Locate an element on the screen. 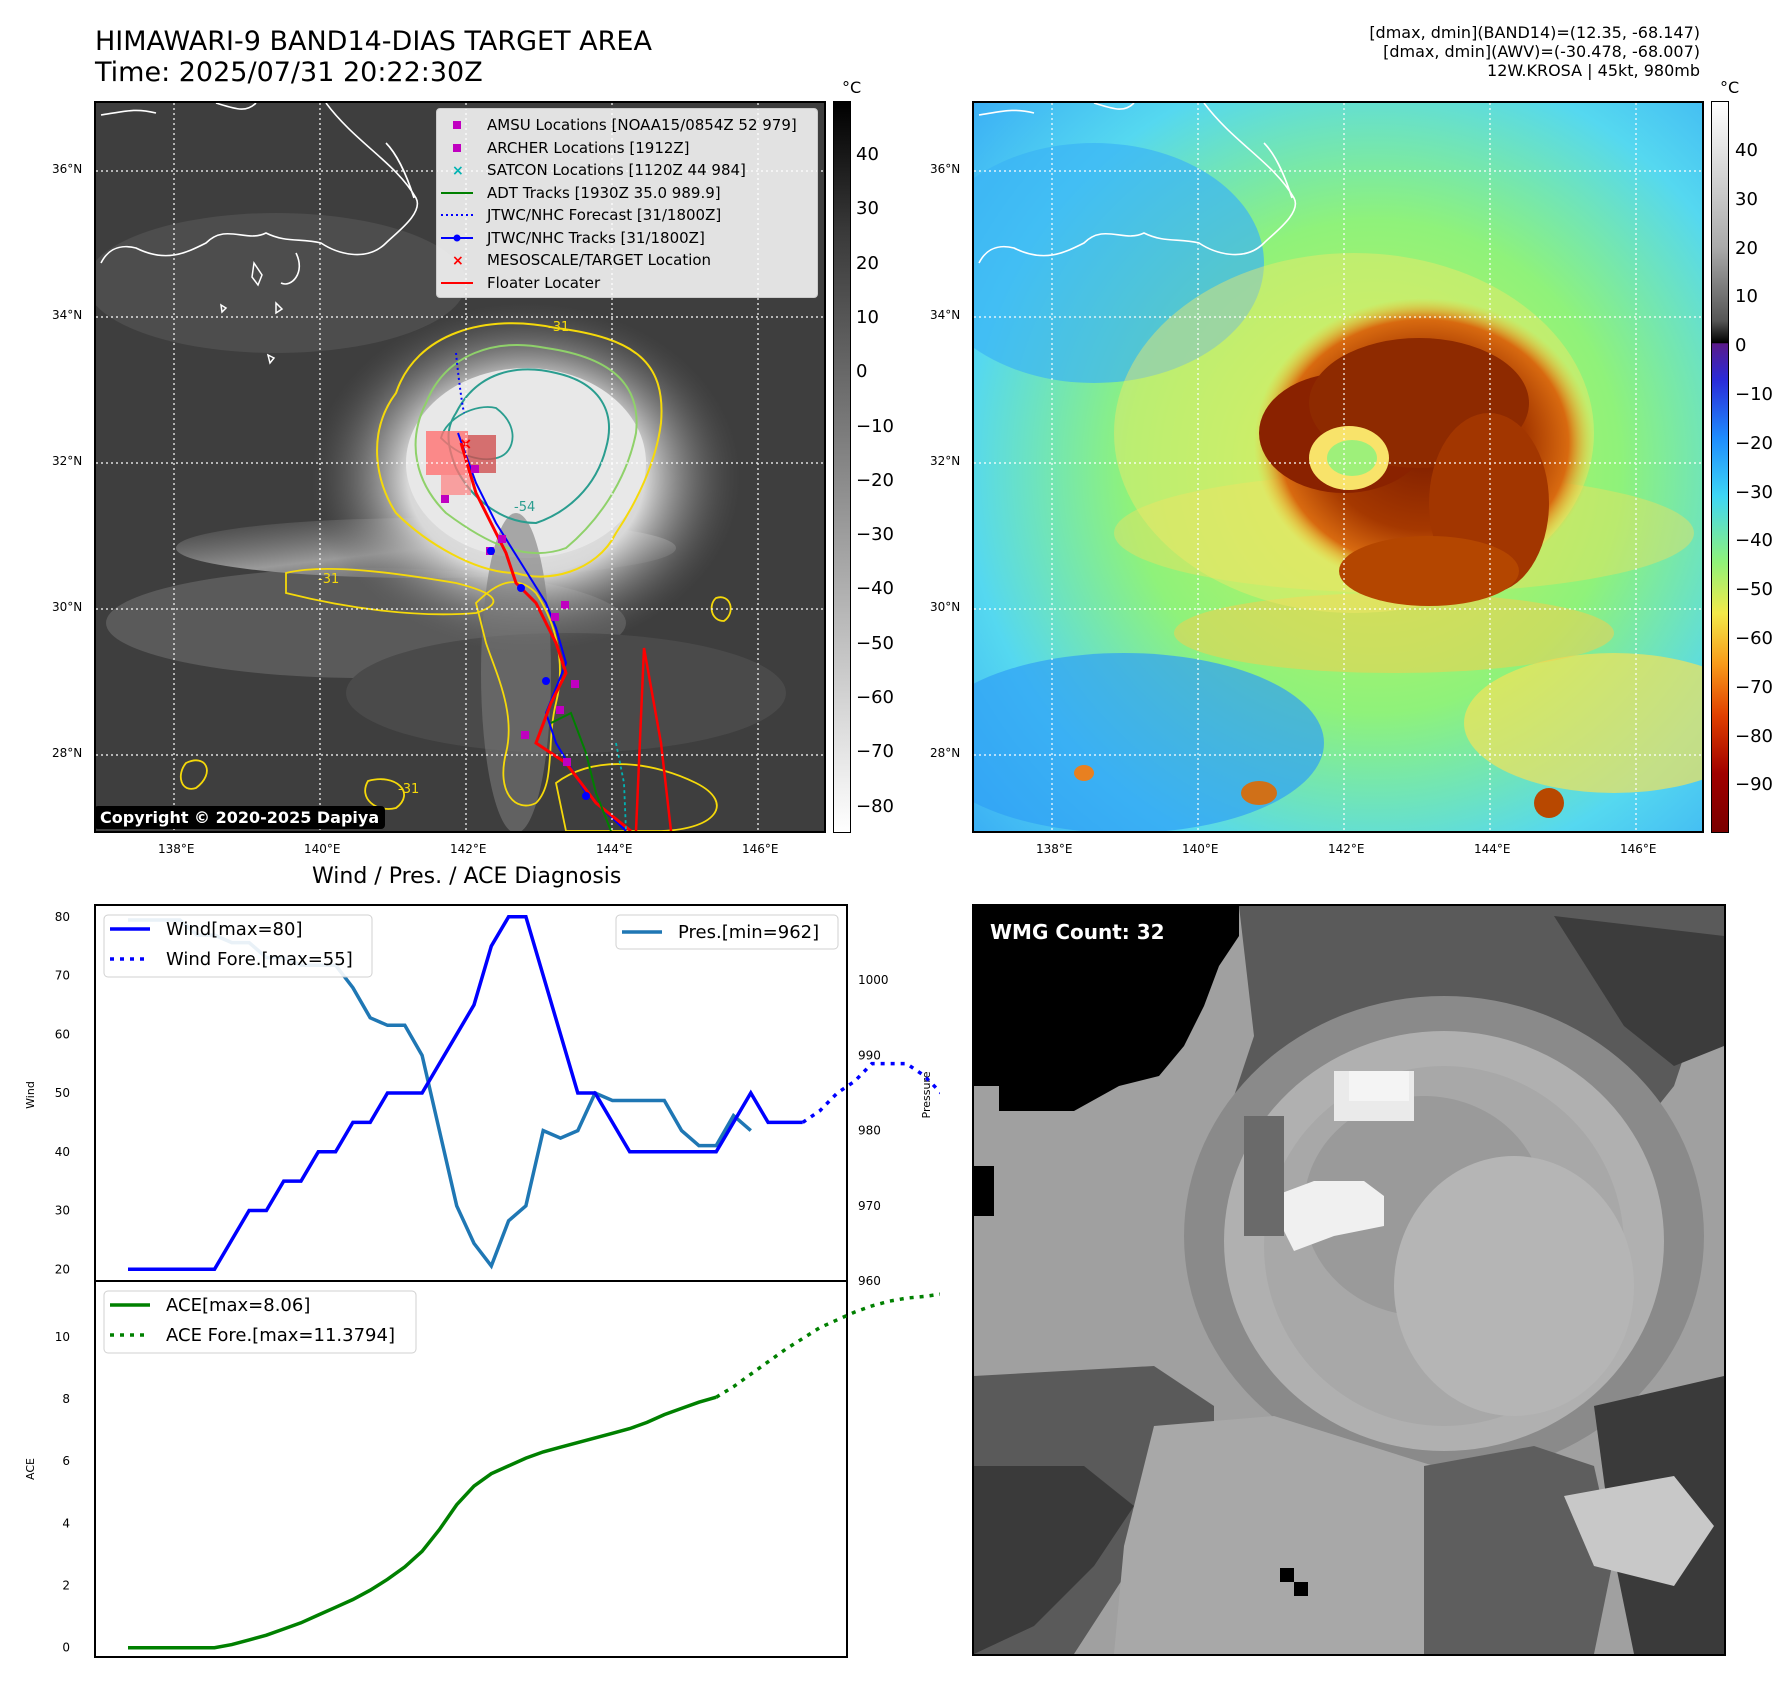 The width and height of the screenshot is (1788, 1690). contour-label: -54 is located at coordinates (524, 507).